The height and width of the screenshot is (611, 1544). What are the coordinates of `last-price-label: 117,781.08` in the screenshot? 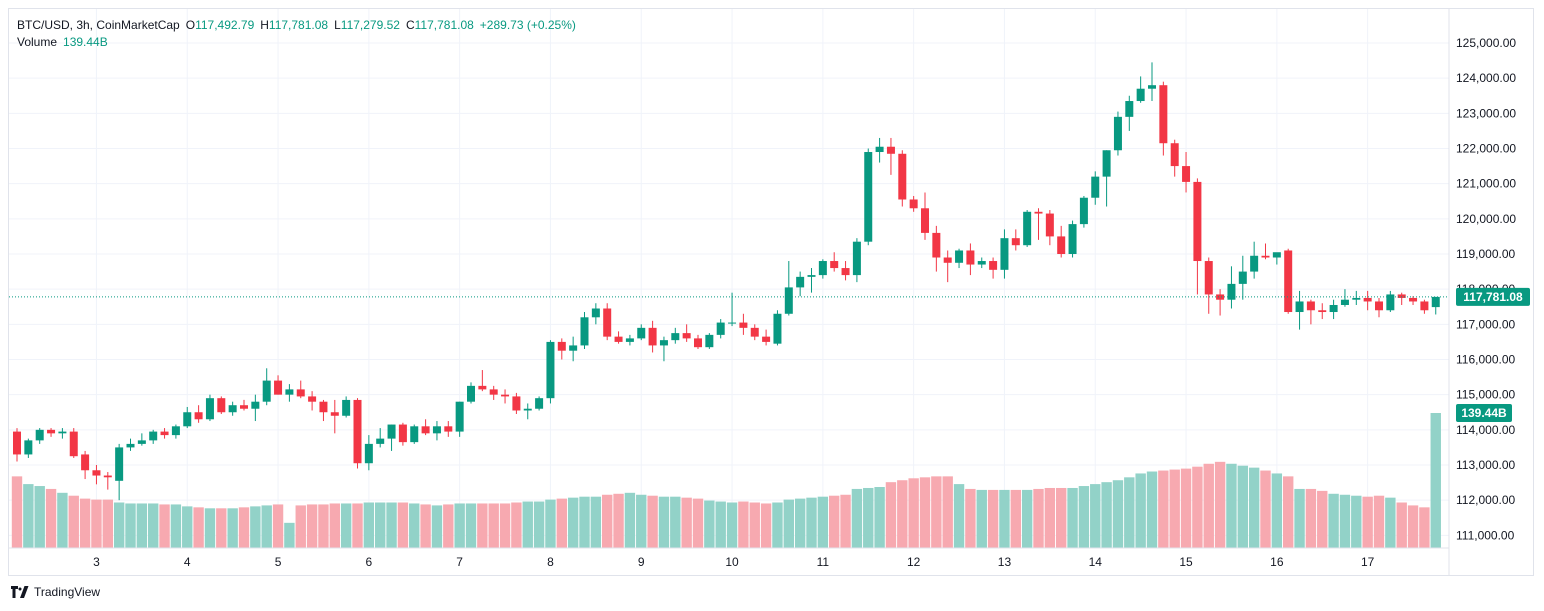 It's located at (1493, 296).